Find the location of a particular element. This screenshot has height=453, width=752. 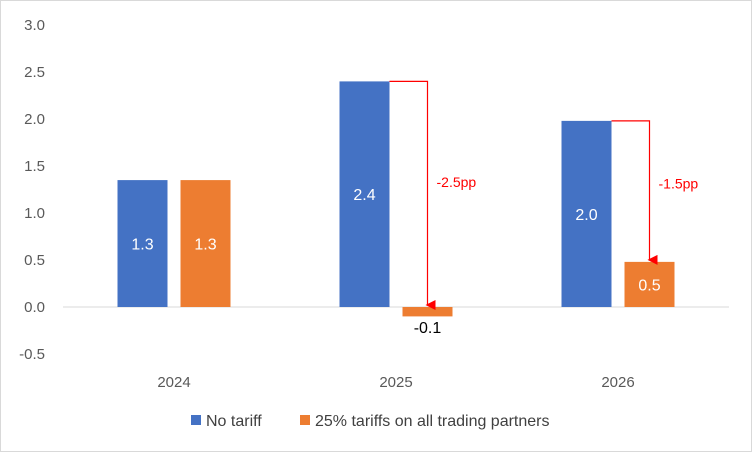

bar-tariff-2026 is located at coordinates (649, 284).